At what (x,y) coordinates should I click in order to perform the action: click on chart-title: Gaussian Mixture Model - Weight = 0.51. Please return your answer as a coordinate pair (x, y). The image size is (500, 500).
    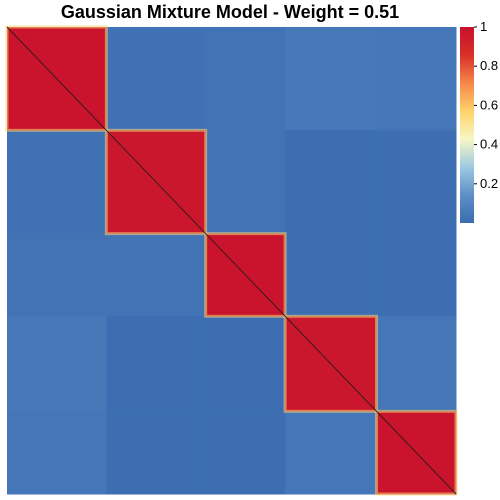
    Looking at the image, I should click on (230, 12).